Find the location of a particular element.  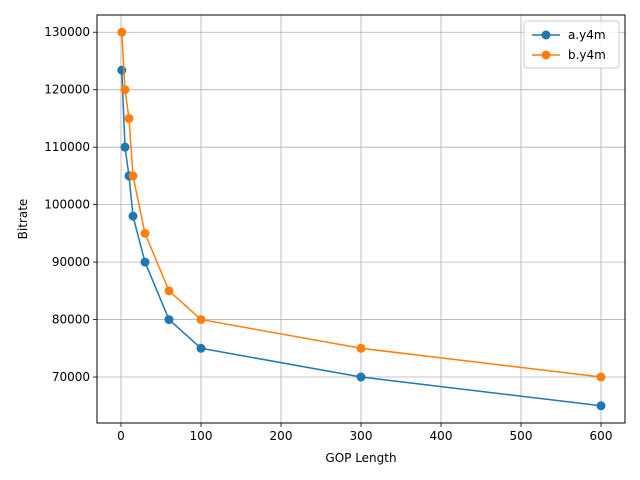

x-tick-label: 0 is located at coordinates (121, 436).